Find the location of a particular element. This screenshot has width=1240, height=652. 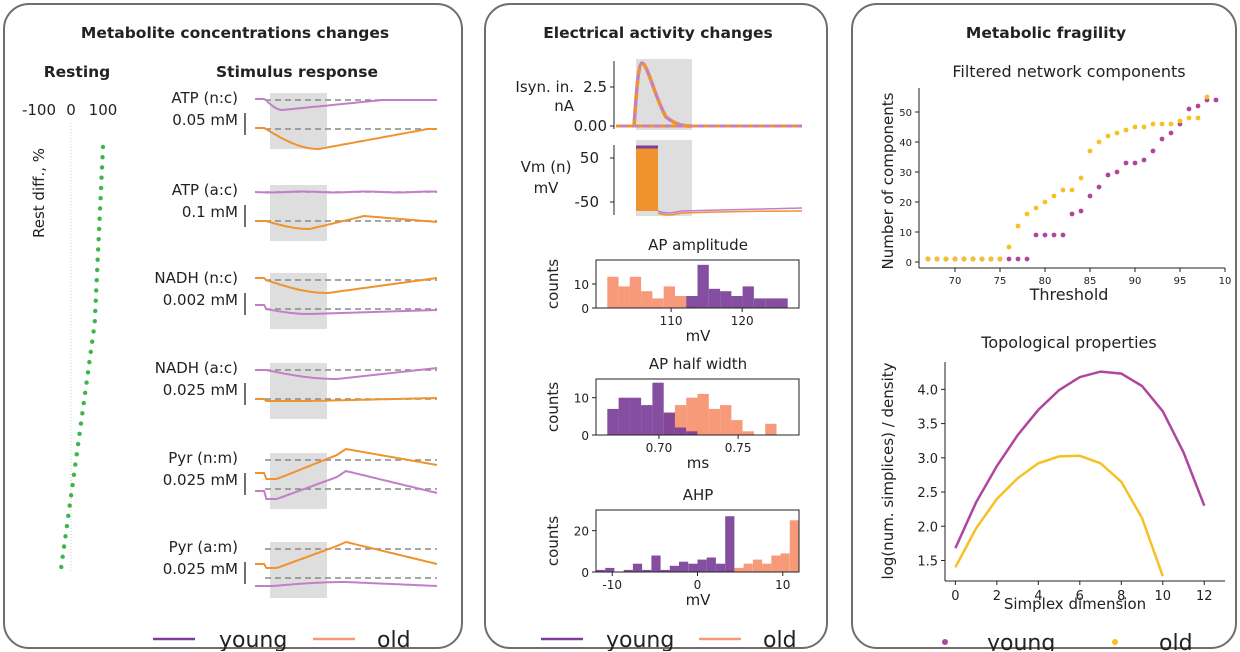

hist-ytick-label: 20 is located at coordinates (581, 532).